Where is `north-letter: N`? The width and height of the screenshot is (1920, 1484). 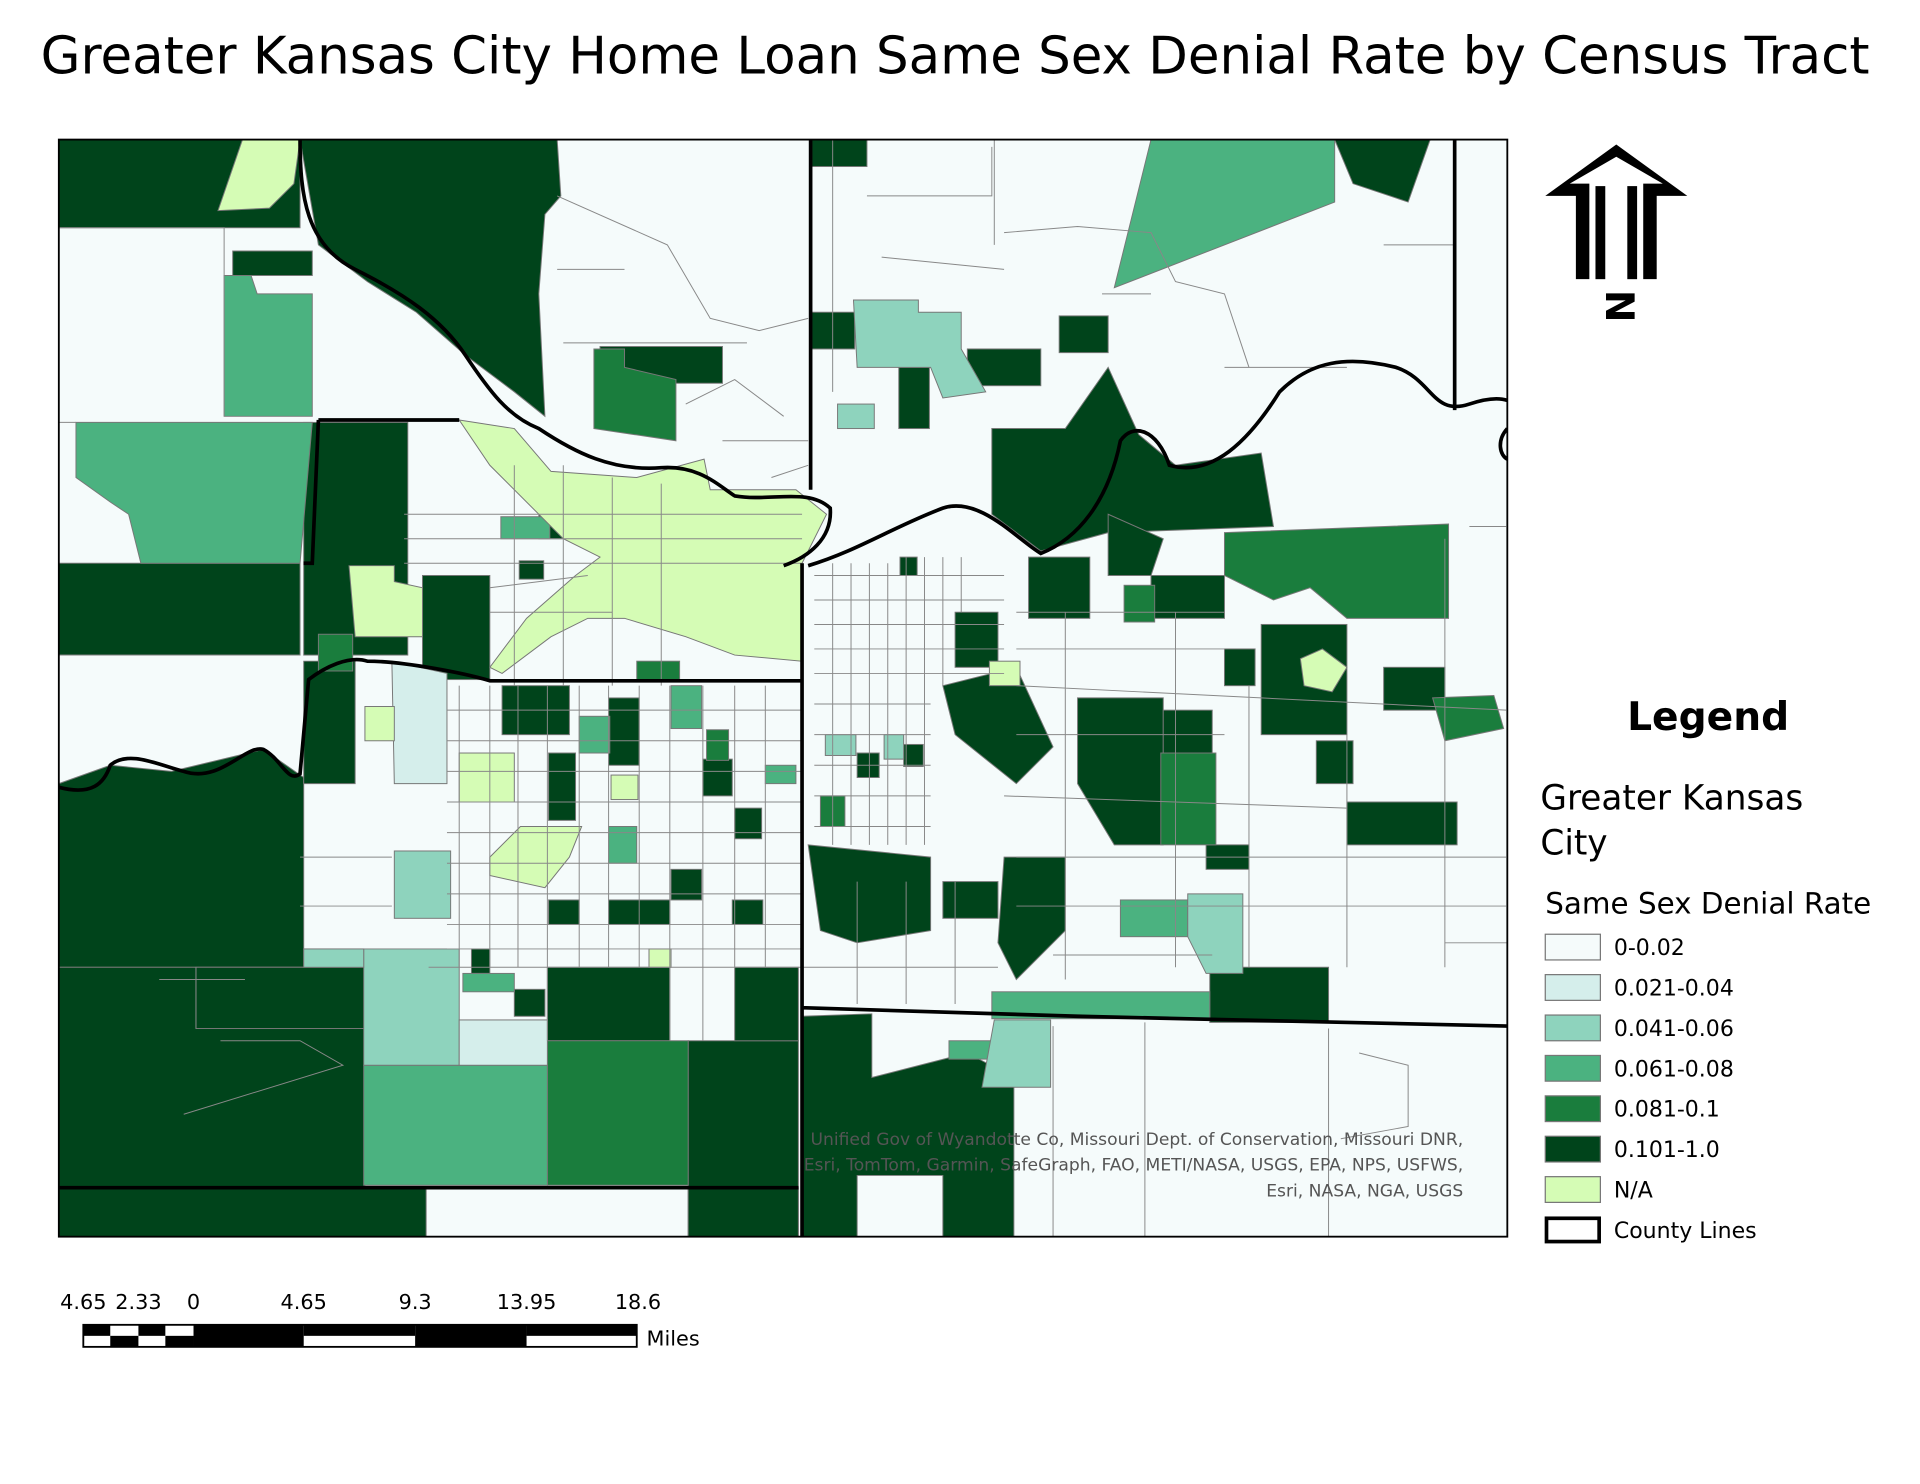
north-letter: N is located at coordinates (1618, 306).